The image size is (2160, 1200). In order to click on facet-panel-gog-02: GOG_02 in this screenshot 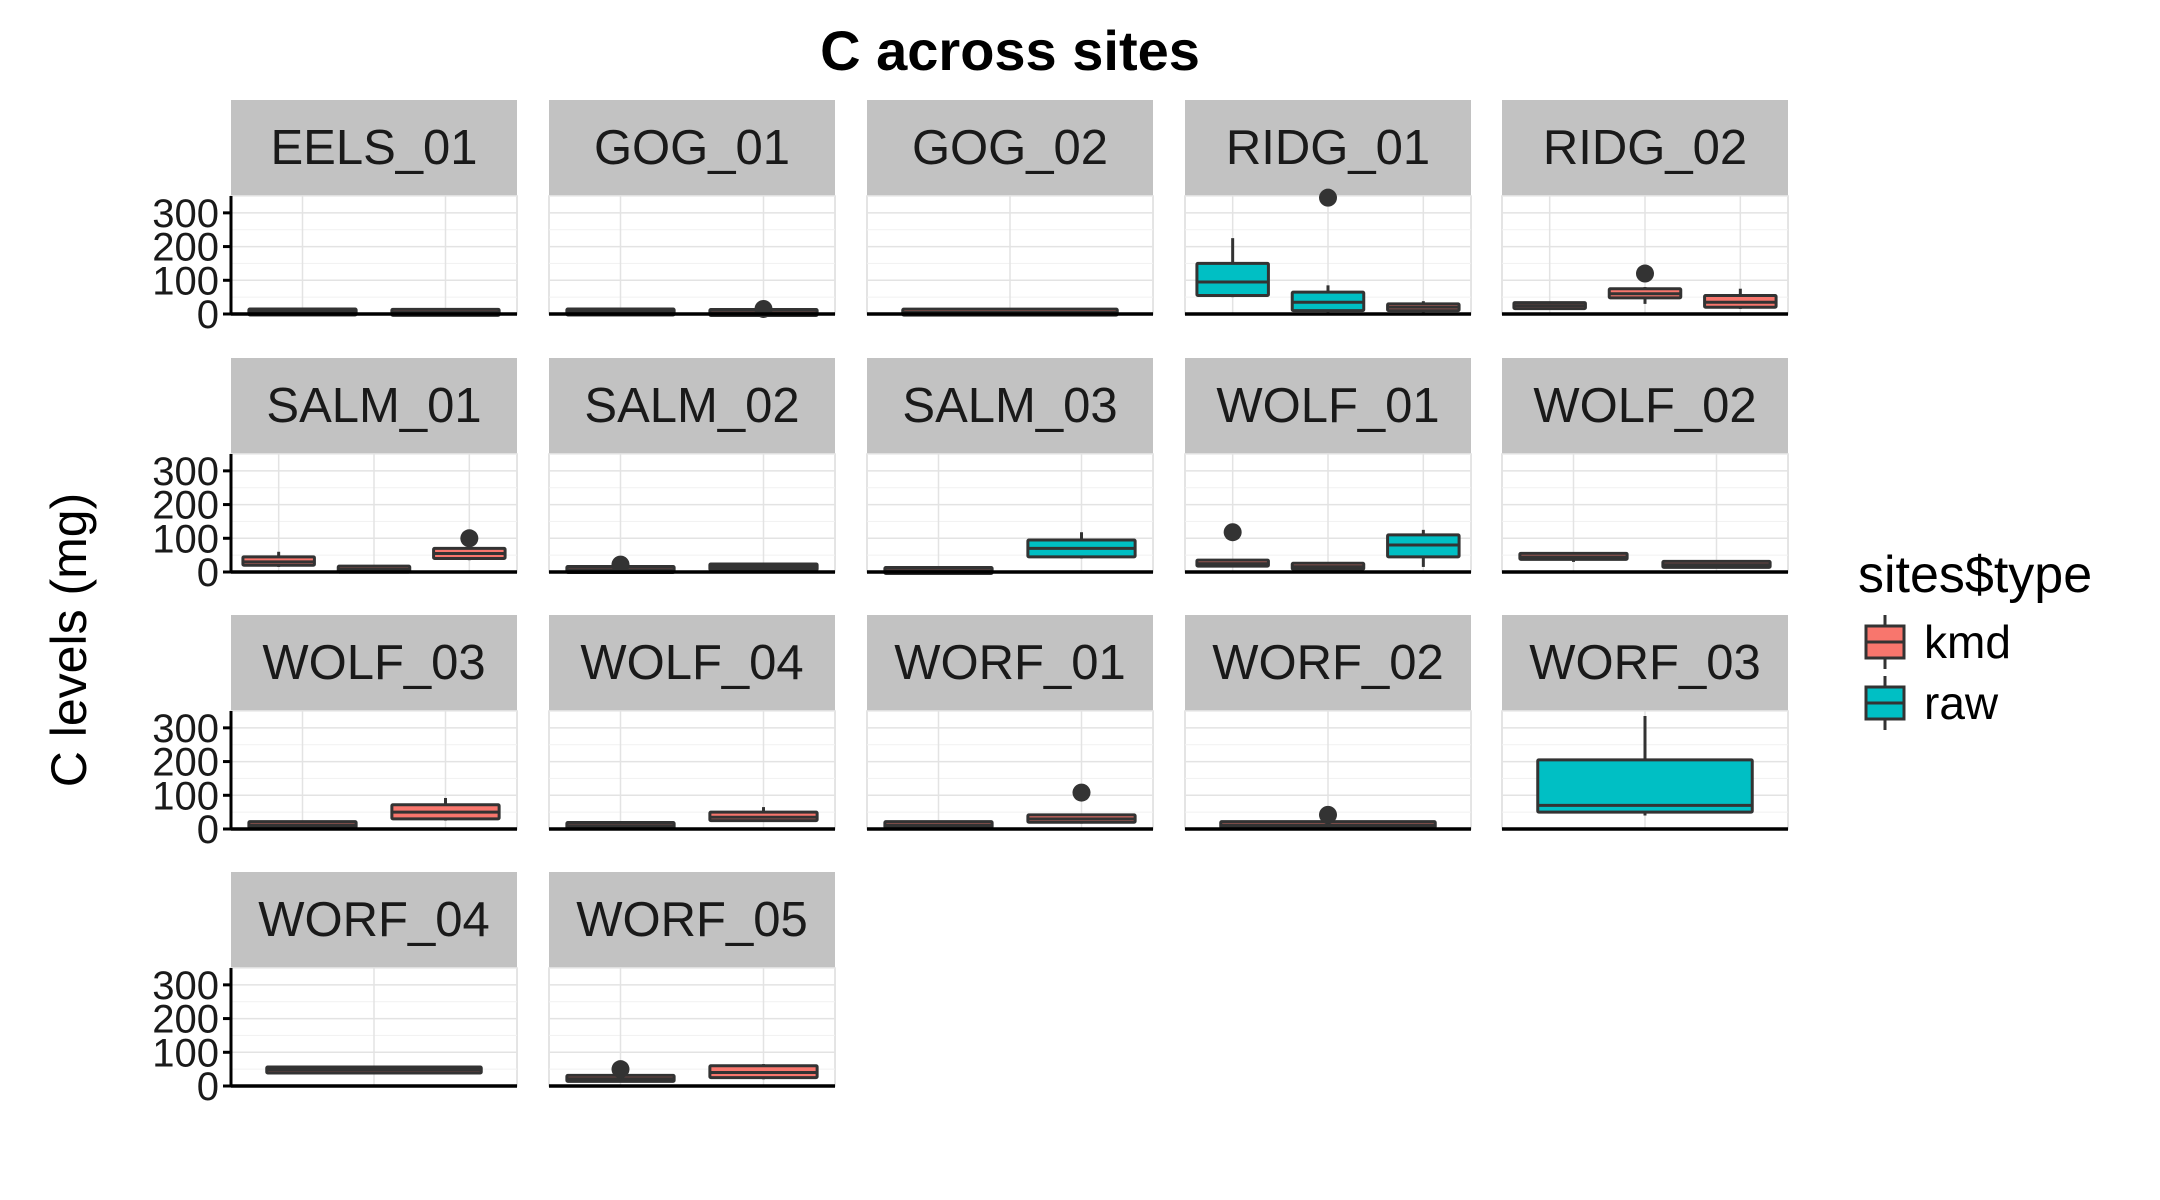, I will do `click(1010, 208)`.